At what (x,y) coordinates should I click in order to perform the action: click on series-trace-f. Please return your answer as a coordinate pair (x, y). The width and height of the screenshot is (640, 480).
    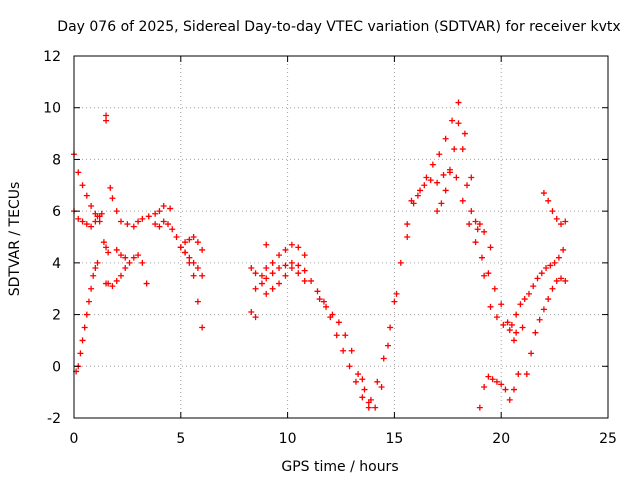
    Looking at the image, I should click on (116, 277).